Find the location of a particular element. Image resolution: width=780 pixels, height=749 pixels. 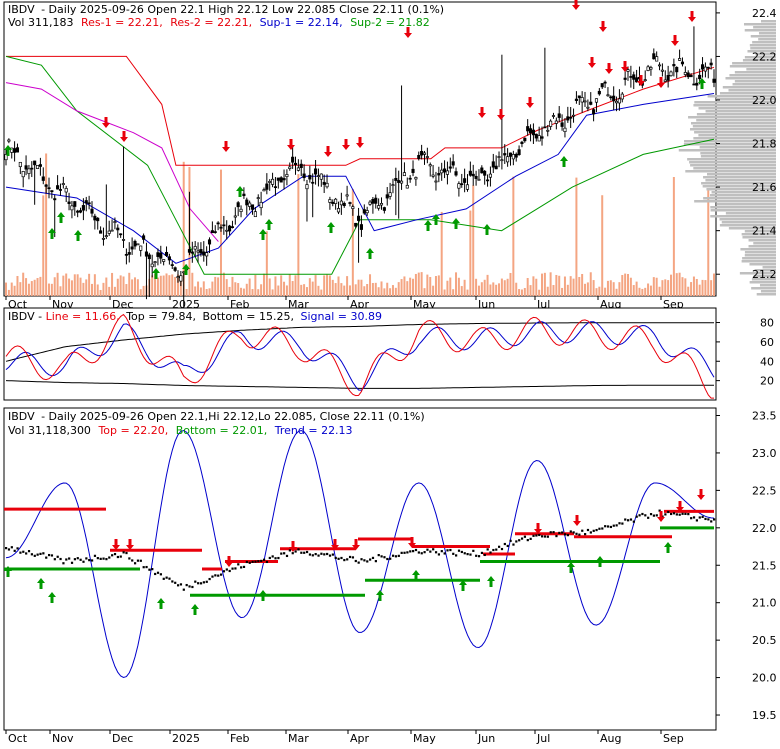

trend-x-tick-label: Jul is located at coordinates (543, 738).